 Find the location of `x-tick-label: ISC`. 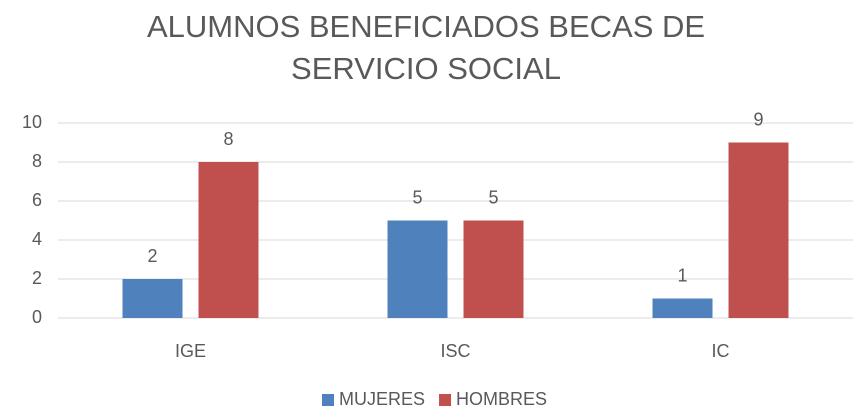

x-tick-label: ISC is located at coordinates (455, 351).